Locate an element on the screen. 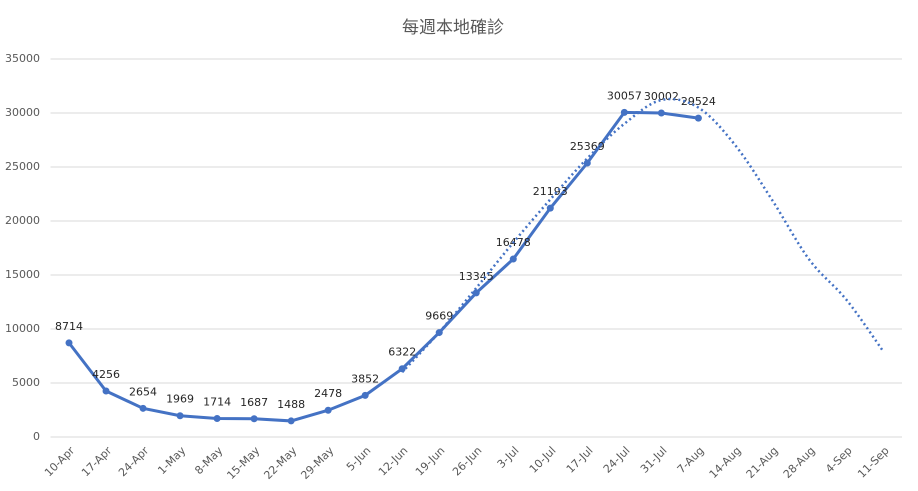 This screenshot has width=918, height=491. x-tick-label: 1-May is located at coordinates (171, 460).